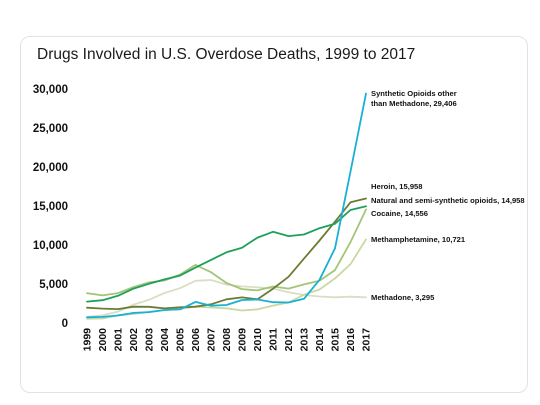  What do you see at coordinates (53, 285) in the screenshot?
I see `y-tick-label: 5,000` at bounding box center [53, 285].